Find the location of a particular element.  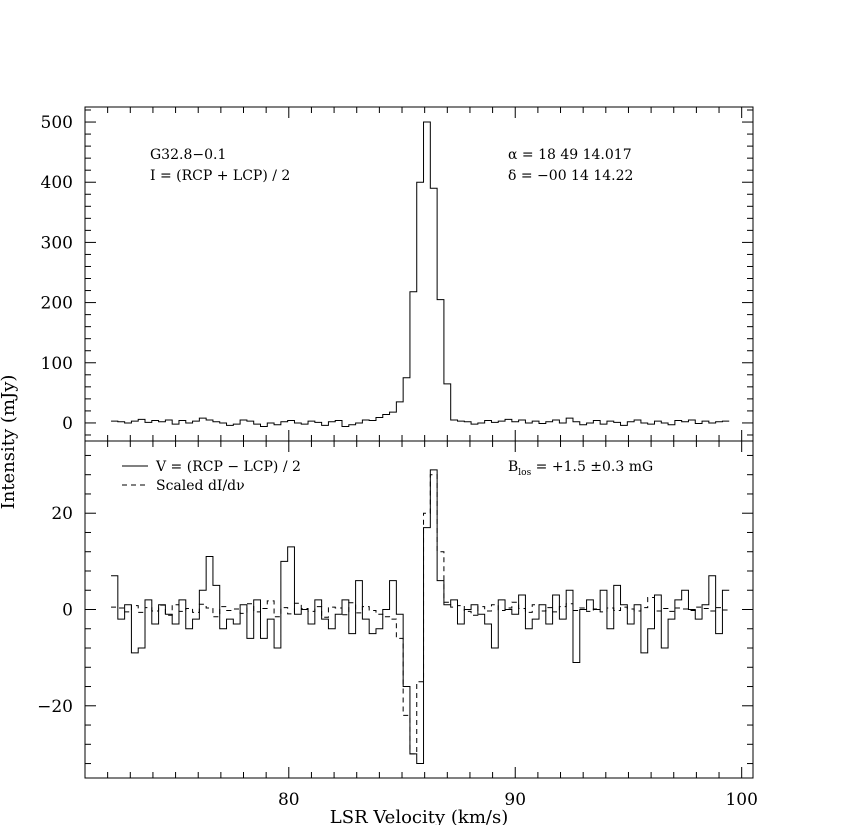

x-tick-label: 100 is located at coordinates (741, 800).